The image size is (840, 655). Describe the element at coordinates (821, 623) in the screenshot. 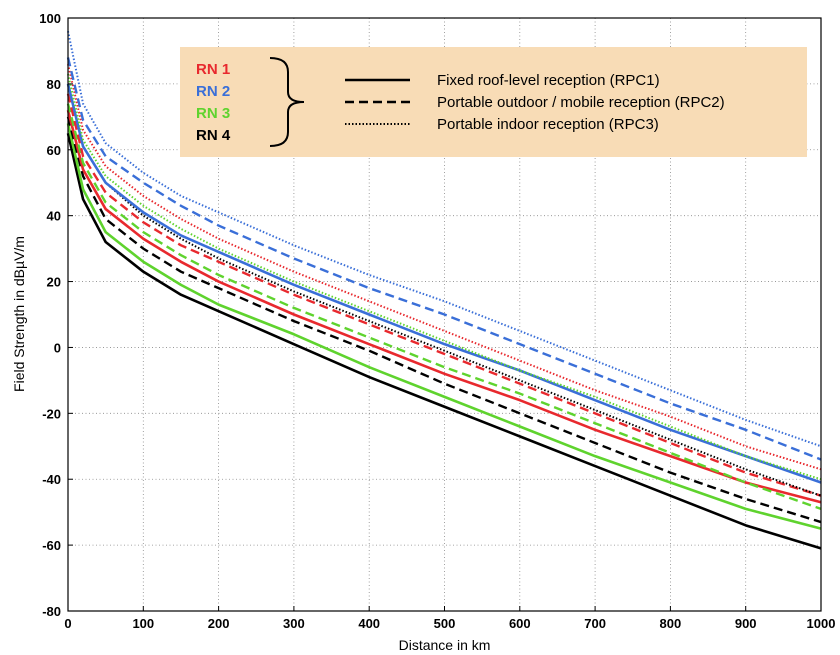

I see `x-tick-label: 1000` at that location.